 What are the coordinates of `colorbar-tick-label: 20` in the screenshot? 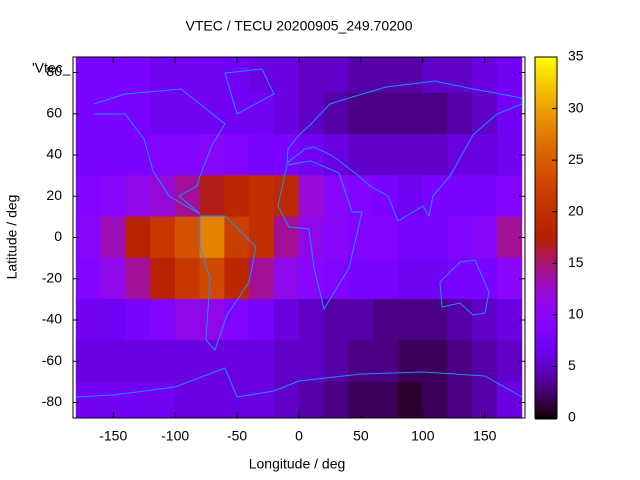 It's located at (576, 210).